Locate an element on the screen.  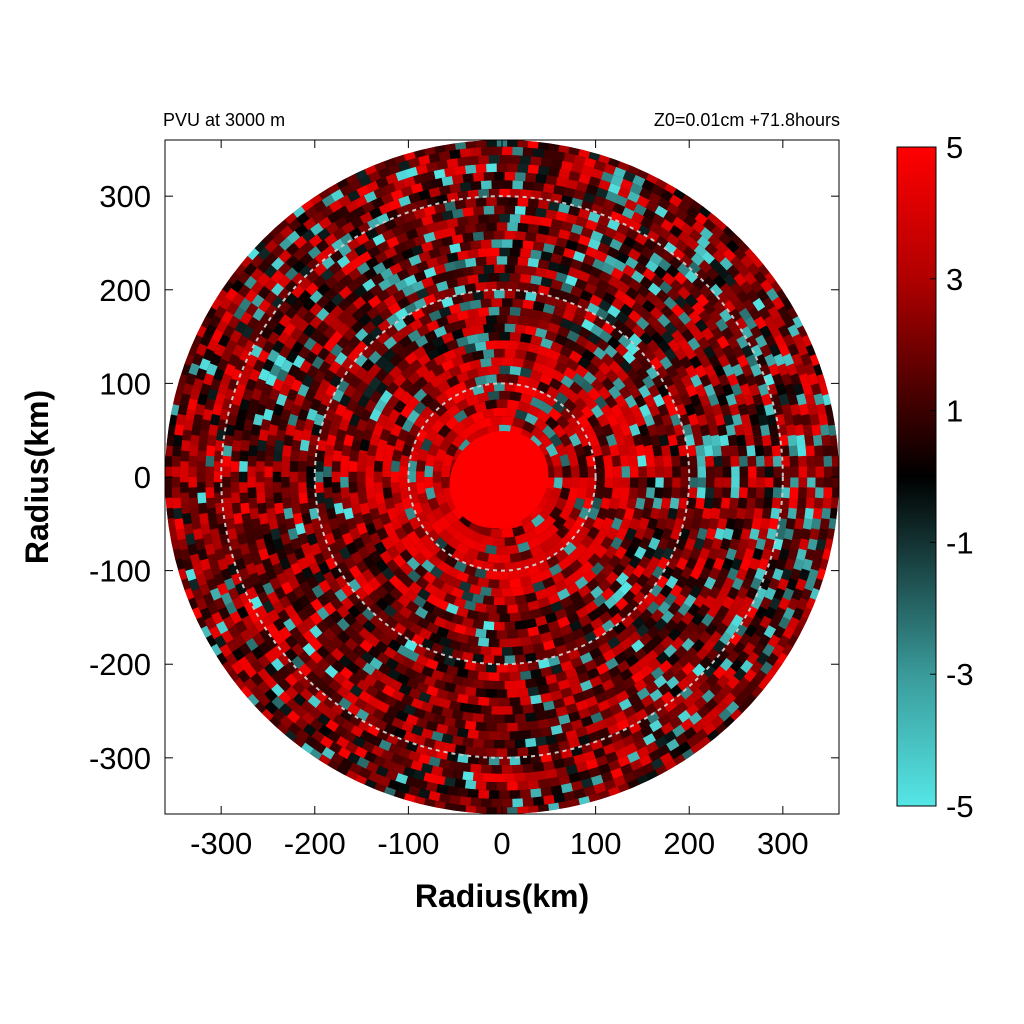
colorbar-ticks: 531-1-3-5 is located at coordinates (952, 477).